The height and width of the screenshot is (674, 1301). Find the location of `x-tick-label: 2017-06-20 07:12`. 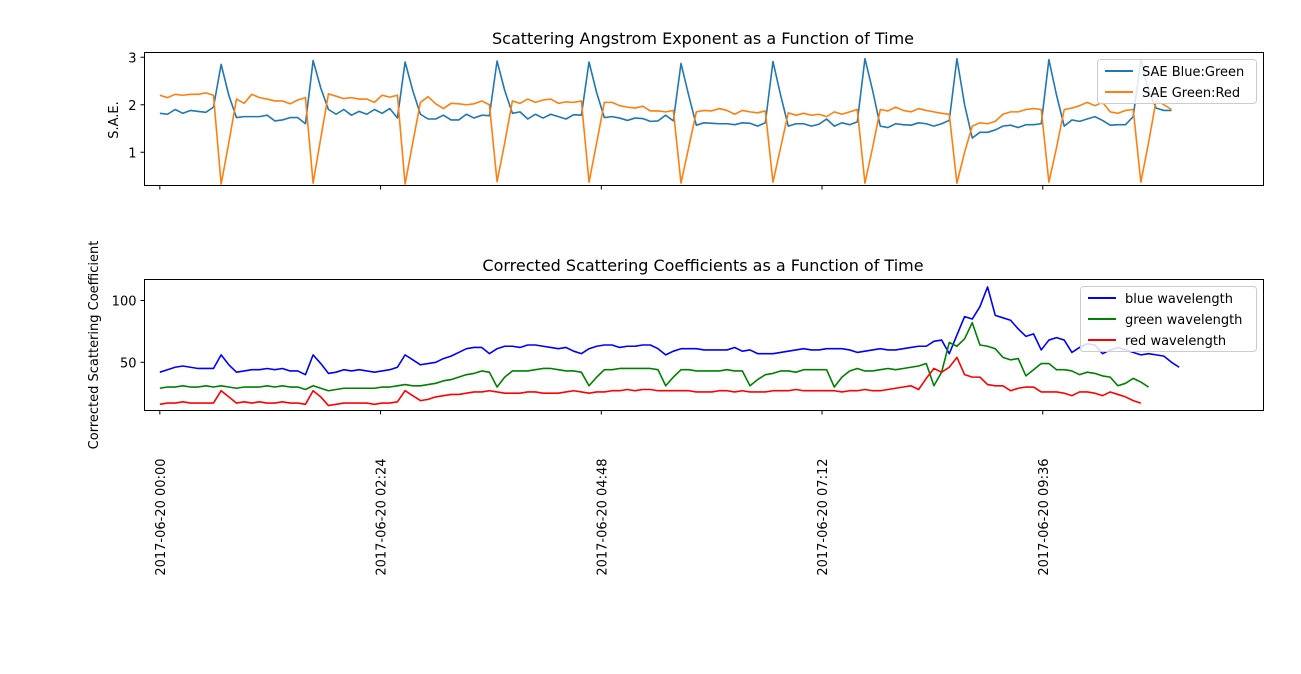

x-tick-label: 2017-06-20 07:12 is located at coordinates (823, 517).